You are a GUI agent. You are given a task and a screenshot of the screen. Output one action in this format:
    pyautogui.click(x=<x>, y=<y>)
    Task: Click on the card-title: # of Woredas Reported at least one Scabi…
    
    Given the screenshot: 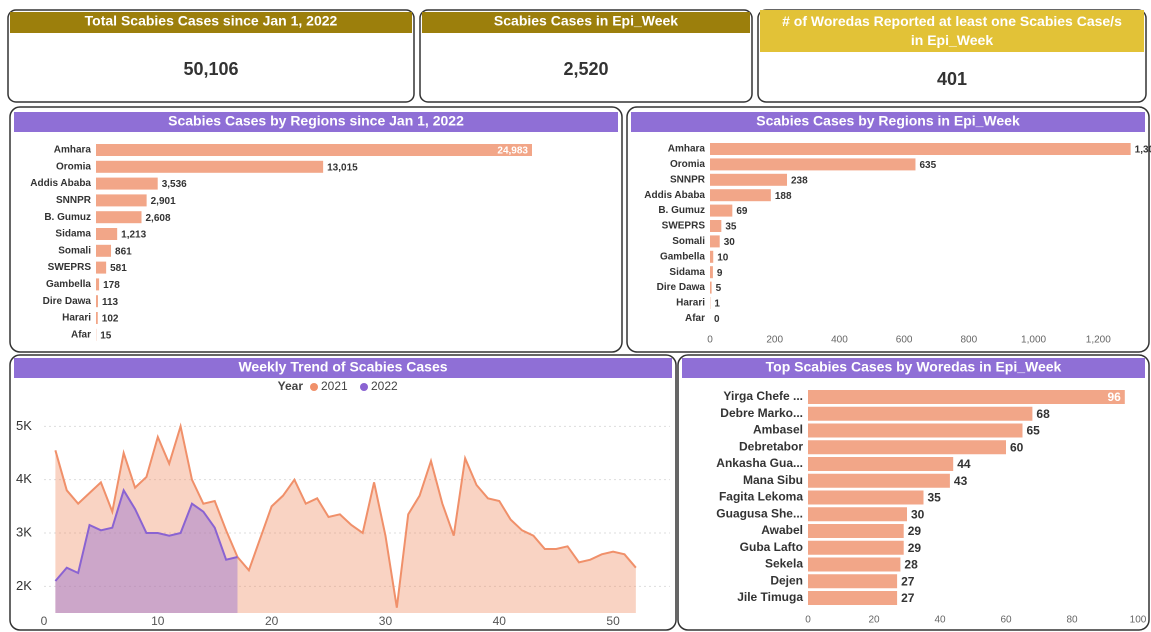 What is the action you would take?
    pyautogui.click(x=952, y=30)
    